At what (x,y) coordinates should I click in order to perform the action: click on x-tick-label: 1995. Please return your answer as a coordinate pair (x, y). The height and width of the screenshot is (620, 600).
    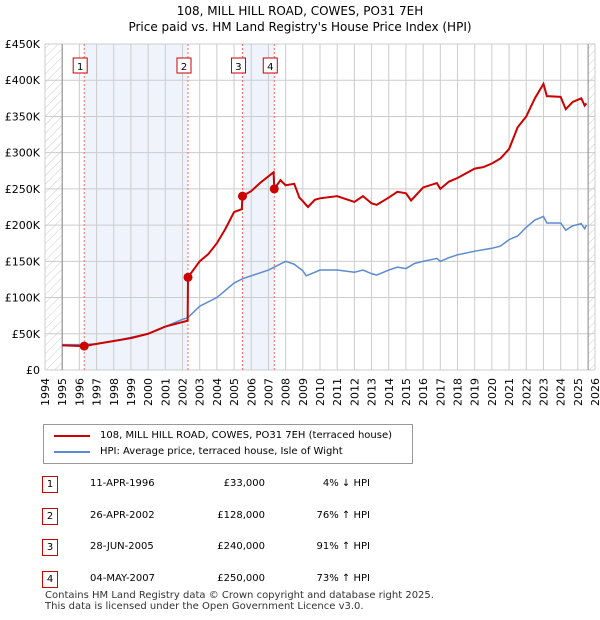
    Looking at the image, I should click on (62, 392).